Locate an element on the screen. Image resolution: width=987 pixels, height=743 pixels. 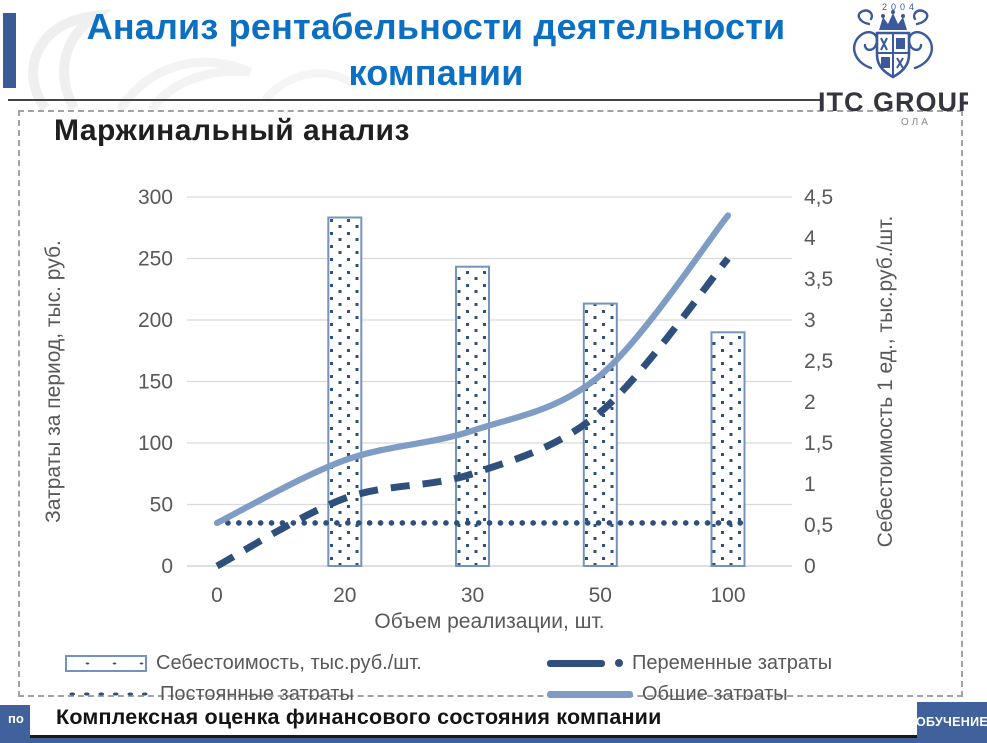
legend-label-total-costs: Общие затраты is located at coordinates (715, 693).